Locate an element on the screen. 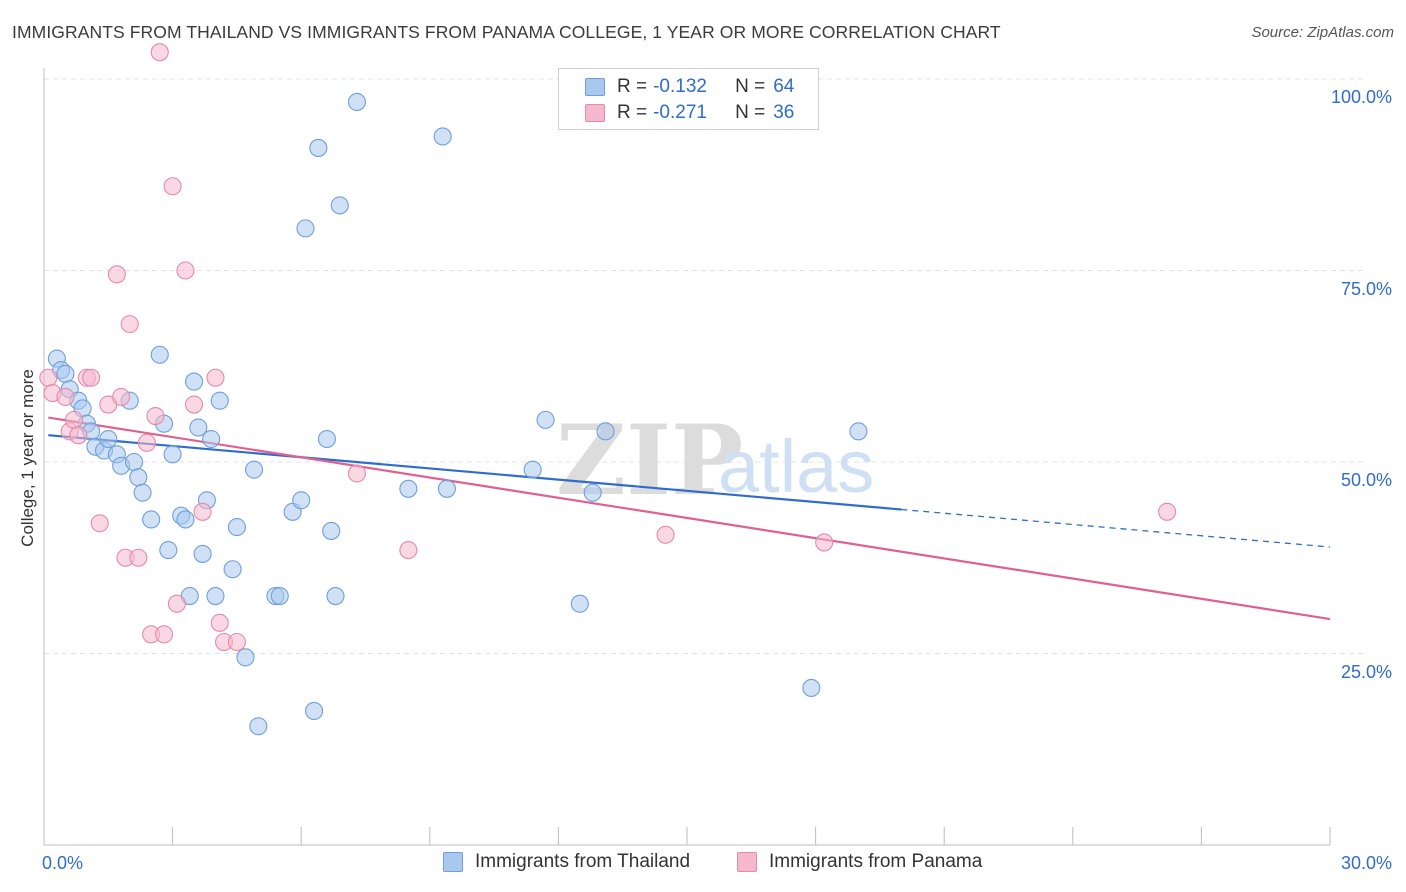  legend-row-panama: R = -0.271 N = 36 is located at coordinates (689, 113).